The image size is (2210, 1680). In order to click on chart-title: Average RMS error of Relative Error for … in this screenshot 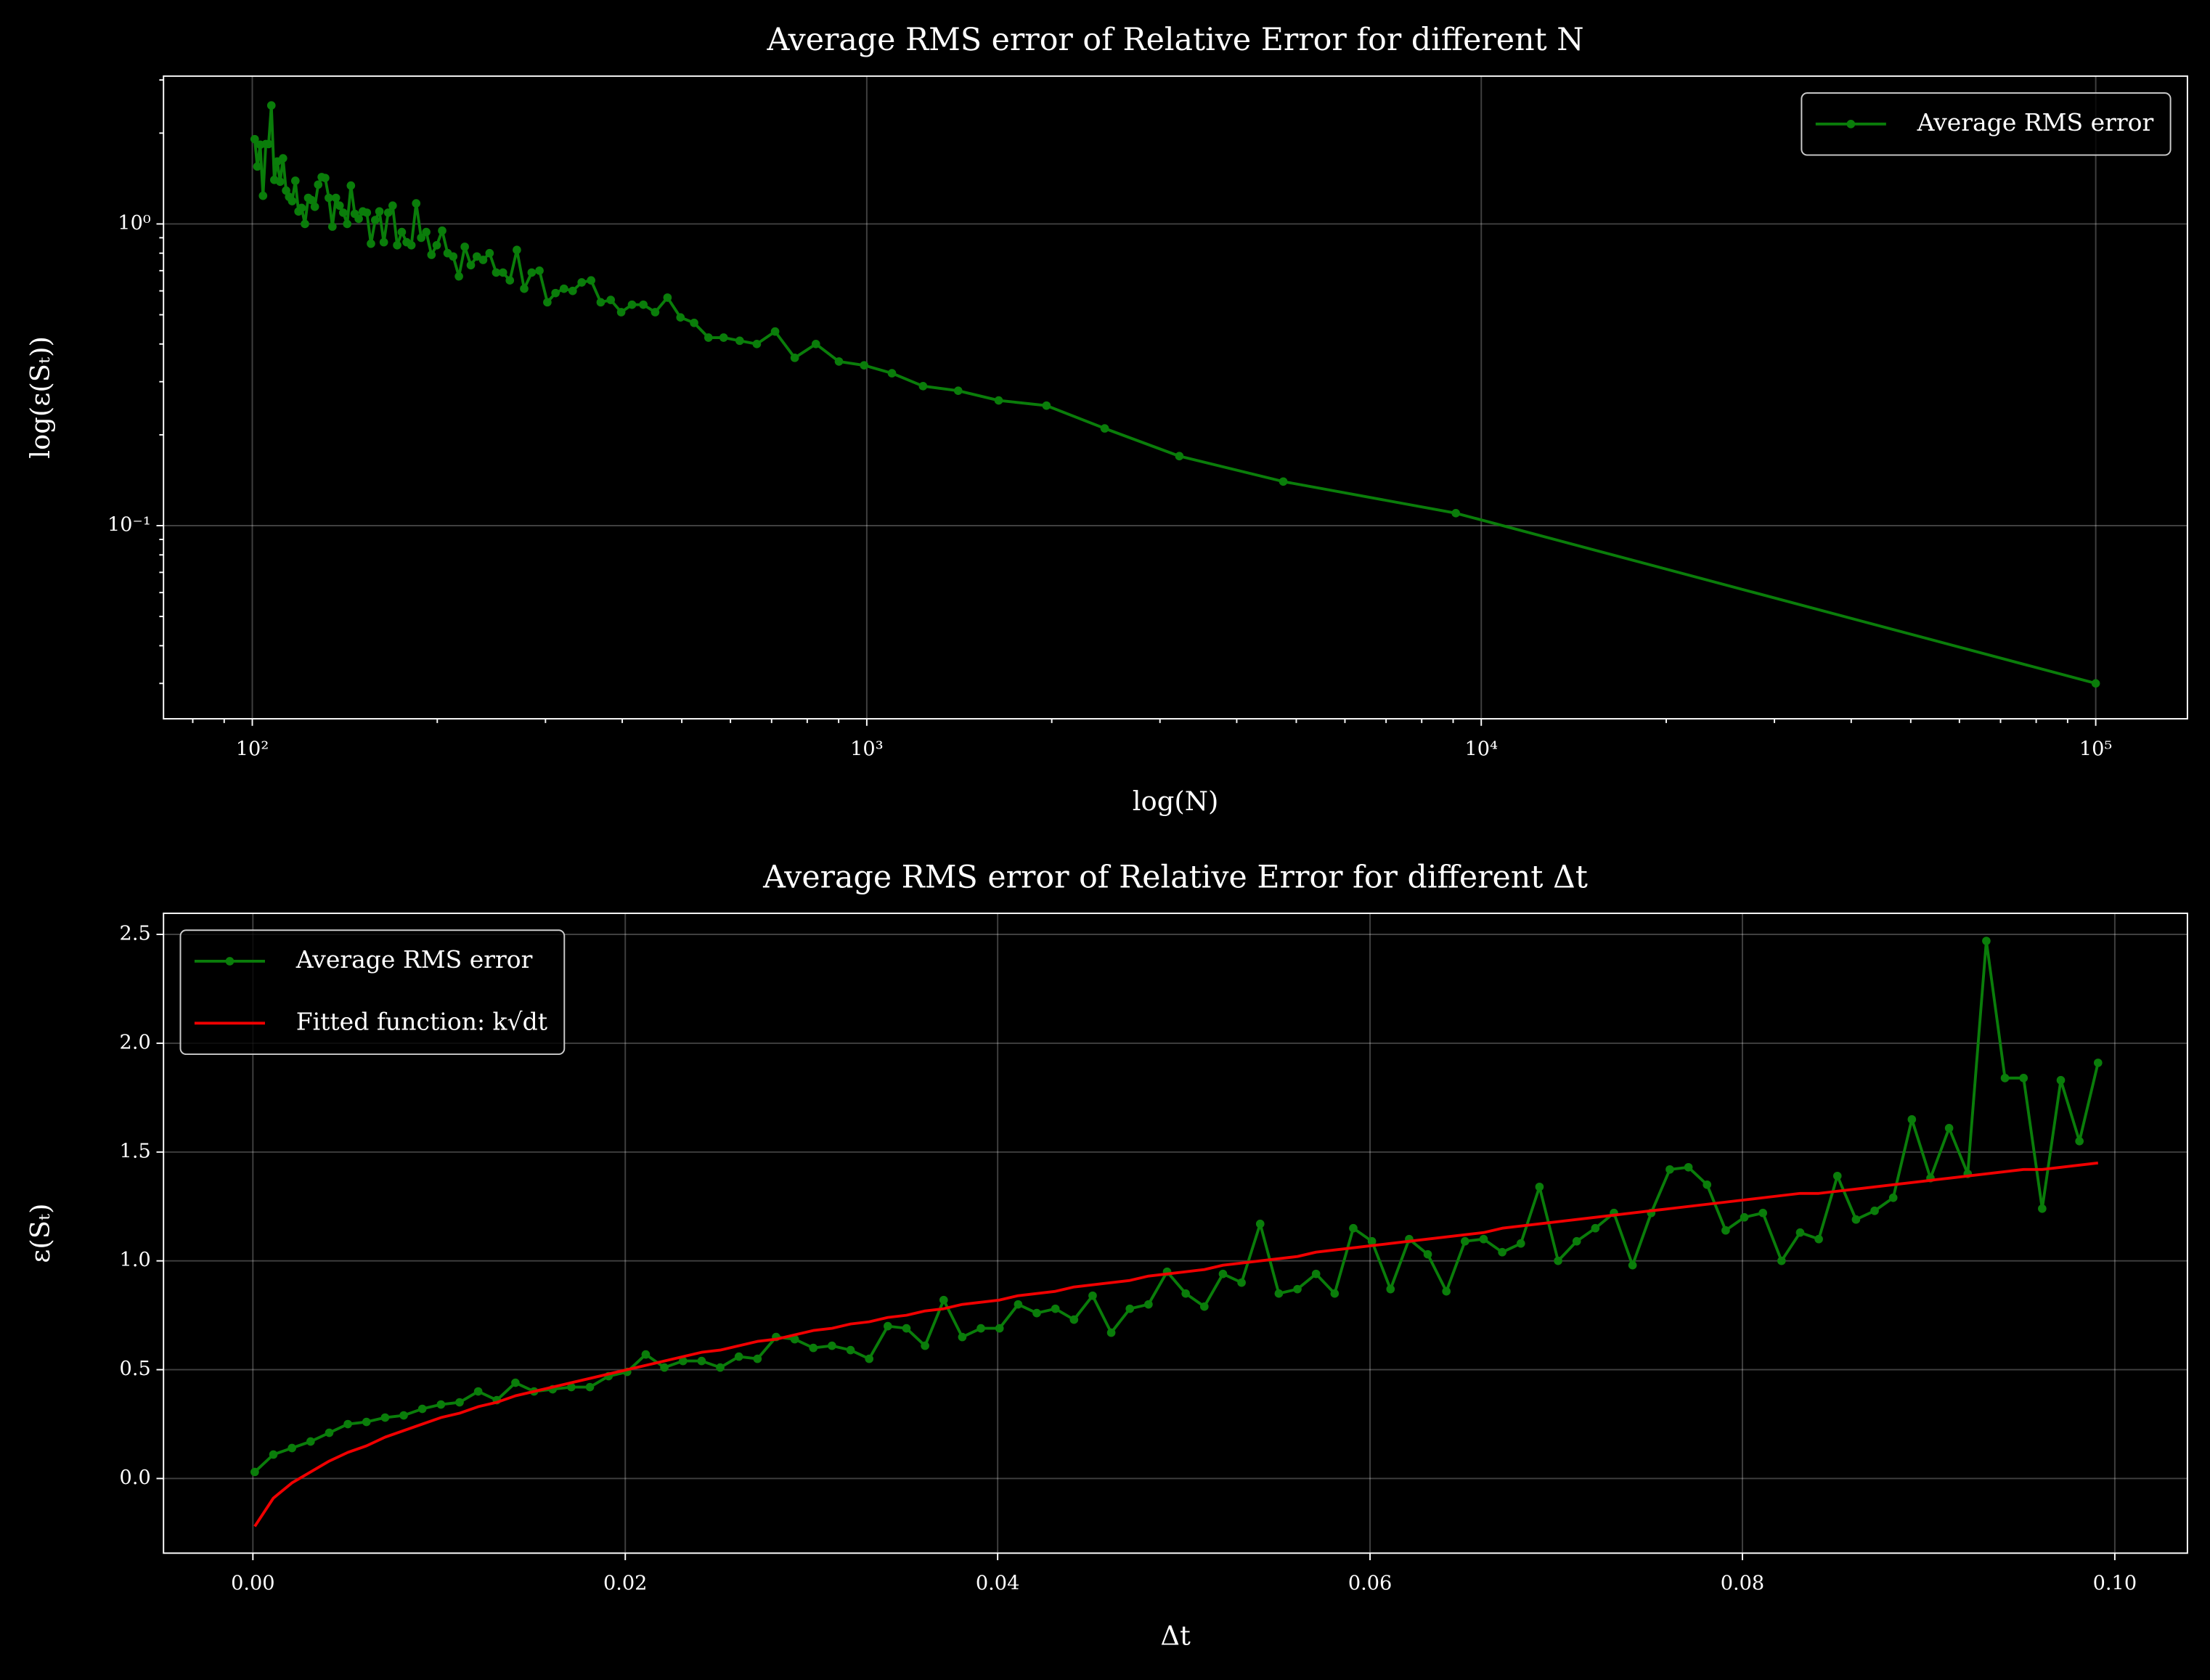, I will do `click(1174, 40)`.